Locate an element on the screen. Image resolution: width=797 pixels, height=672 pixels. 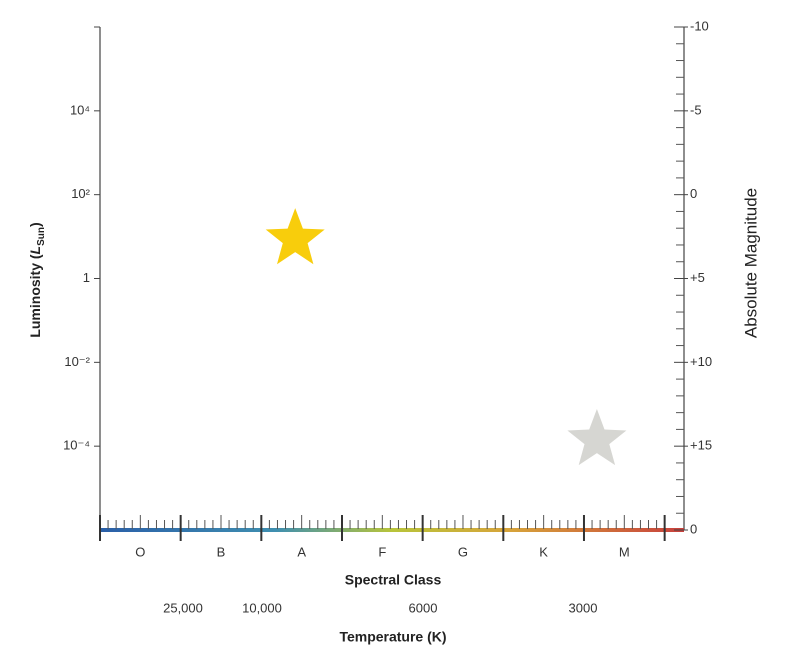
y-title-text: ) is located at coordinates (35, 224).